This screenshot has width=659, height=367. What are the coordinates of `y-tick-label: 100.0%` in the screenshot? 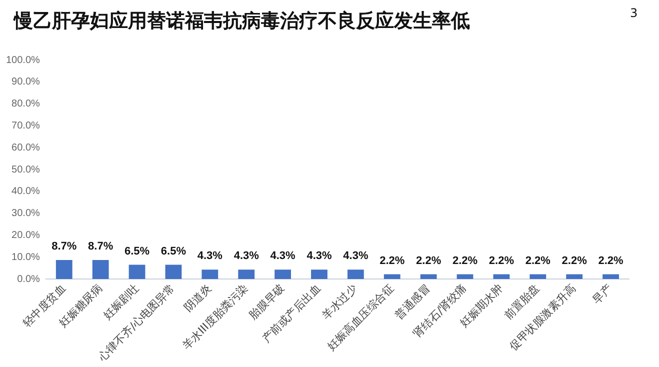 It's located at (23, 60).